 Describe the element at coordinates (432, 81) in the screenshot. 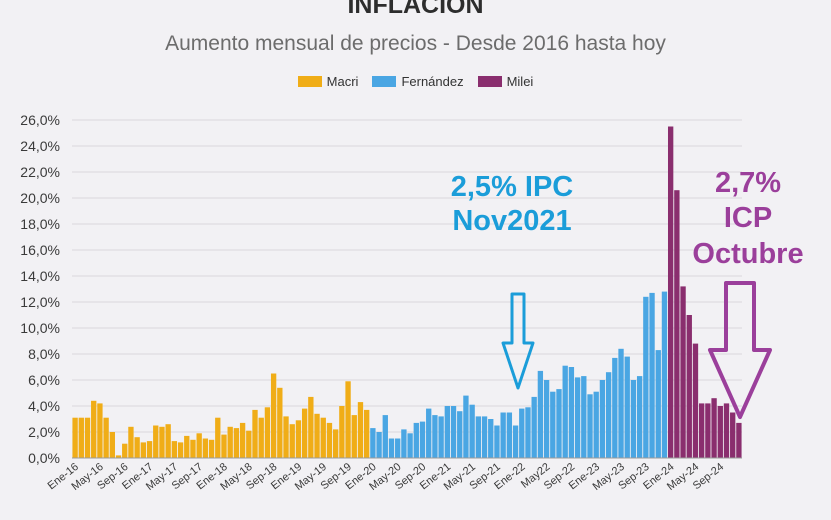

I see `legend-label-fernandez: Fernández` at that location.